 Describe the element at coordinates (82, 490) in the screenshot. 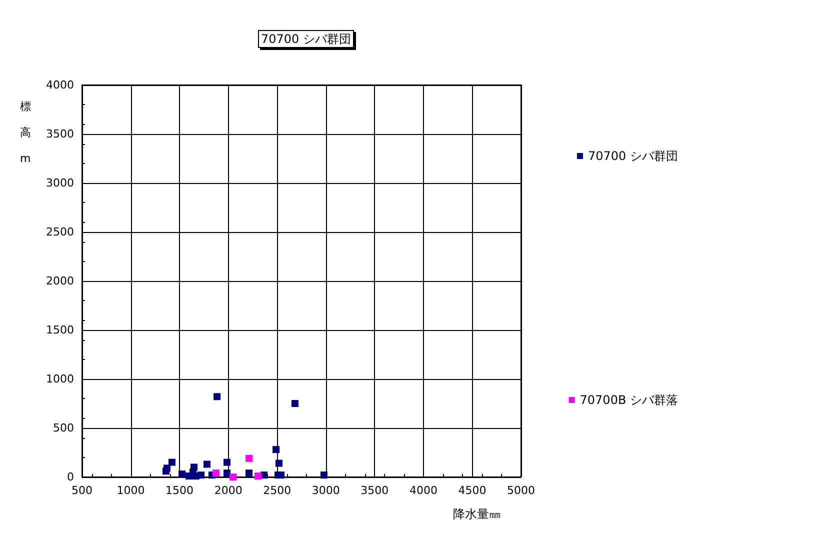

I see `x-tick-label: 500` at that location.